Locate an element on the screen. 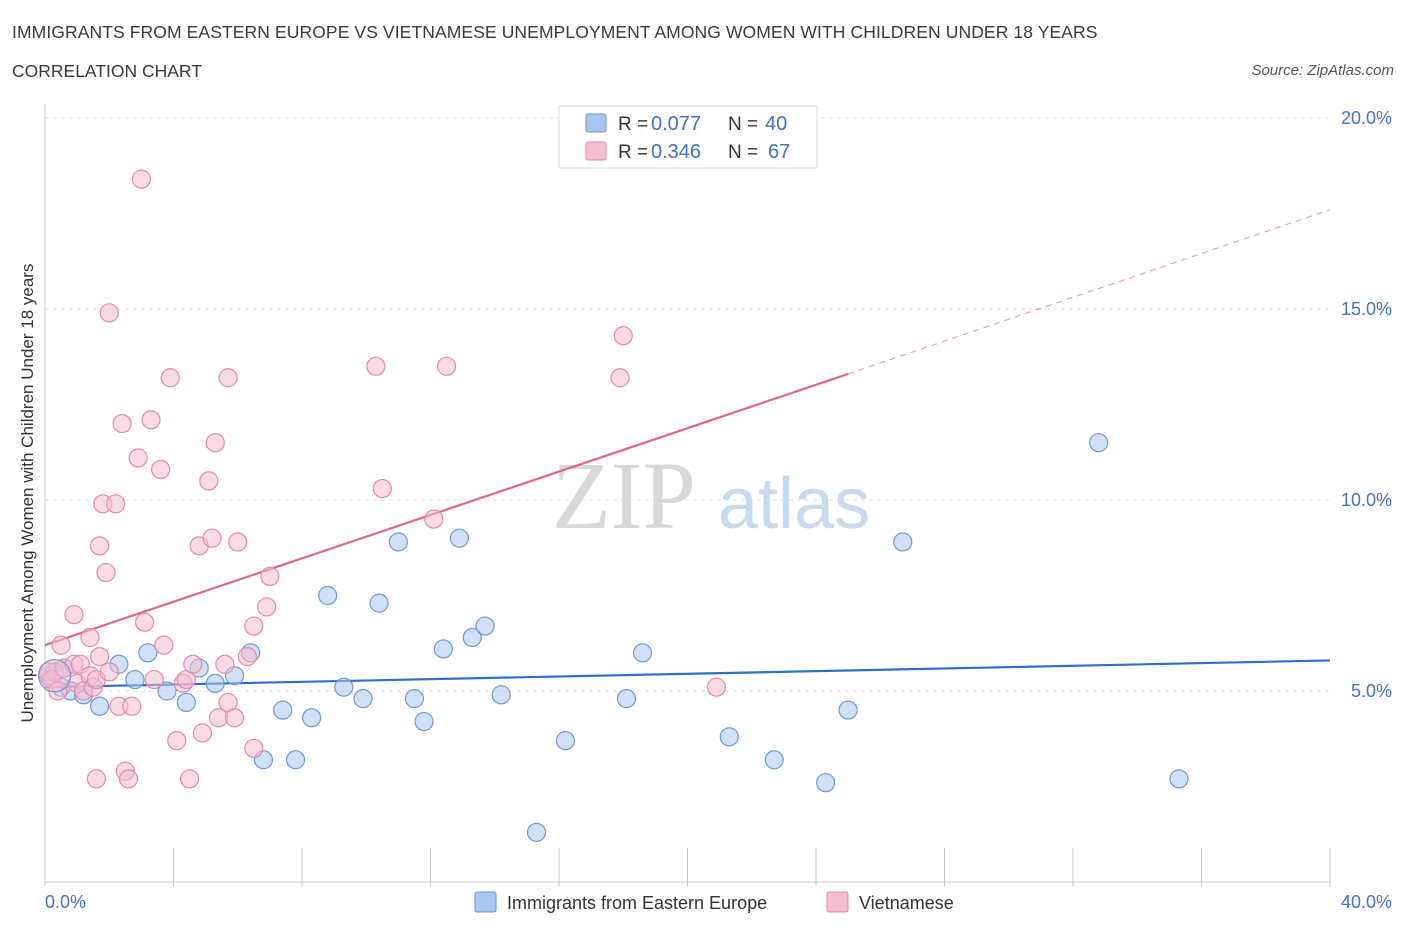 This screenshot has height=930, width=1406. bottom-legend-swatch-pink is located at coordinates (837, 902).